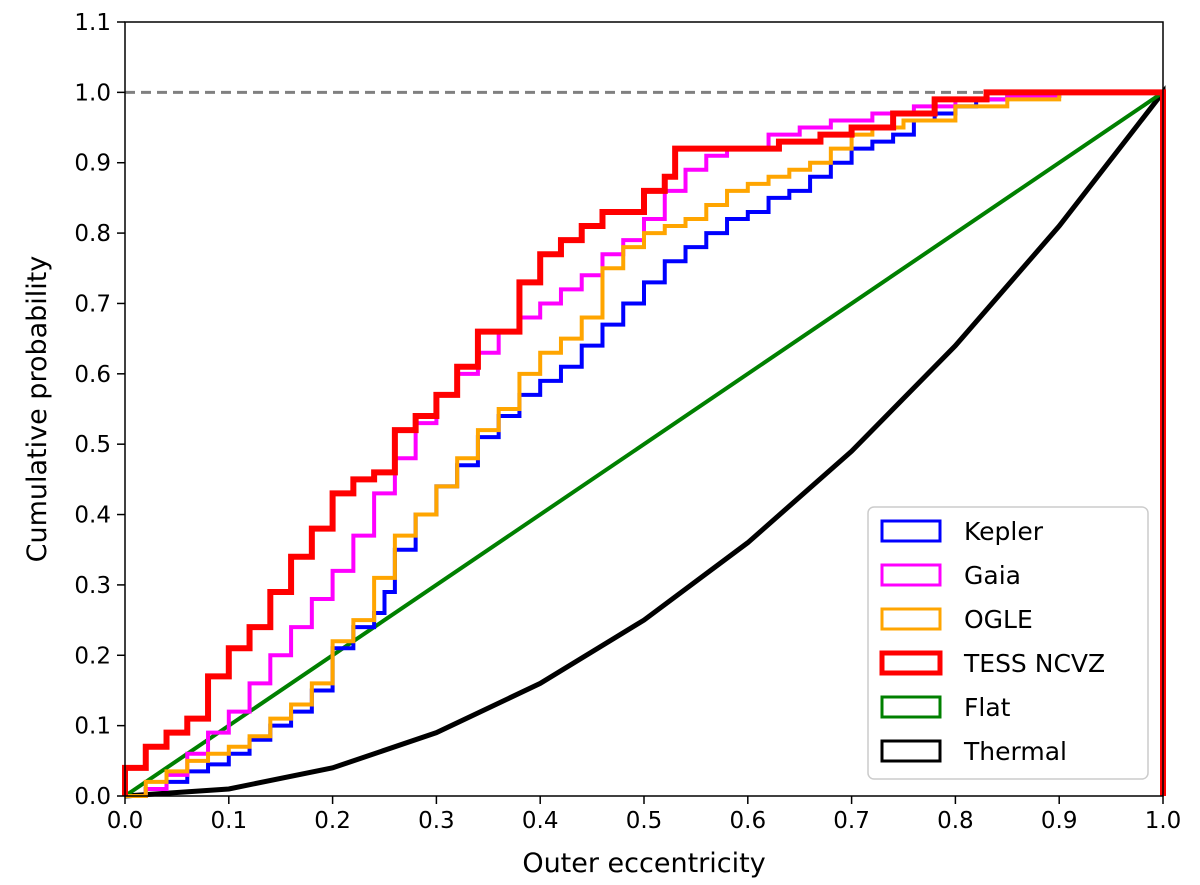 Image resolution: width=1200 pixels, height=885 pixels. What do you see at coordinates (92, 375) in the screenshot?
I see `y-tick-label: 0.6` at bounding box center [92, 375].